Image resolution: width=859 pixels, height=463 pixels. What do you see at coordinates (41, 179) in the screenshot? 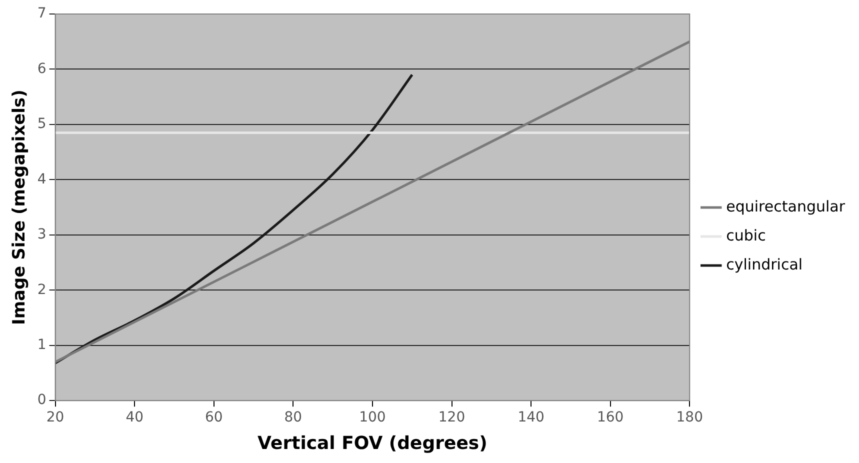
I see `y-tick-label: 4` at bounding box center [41, 179].